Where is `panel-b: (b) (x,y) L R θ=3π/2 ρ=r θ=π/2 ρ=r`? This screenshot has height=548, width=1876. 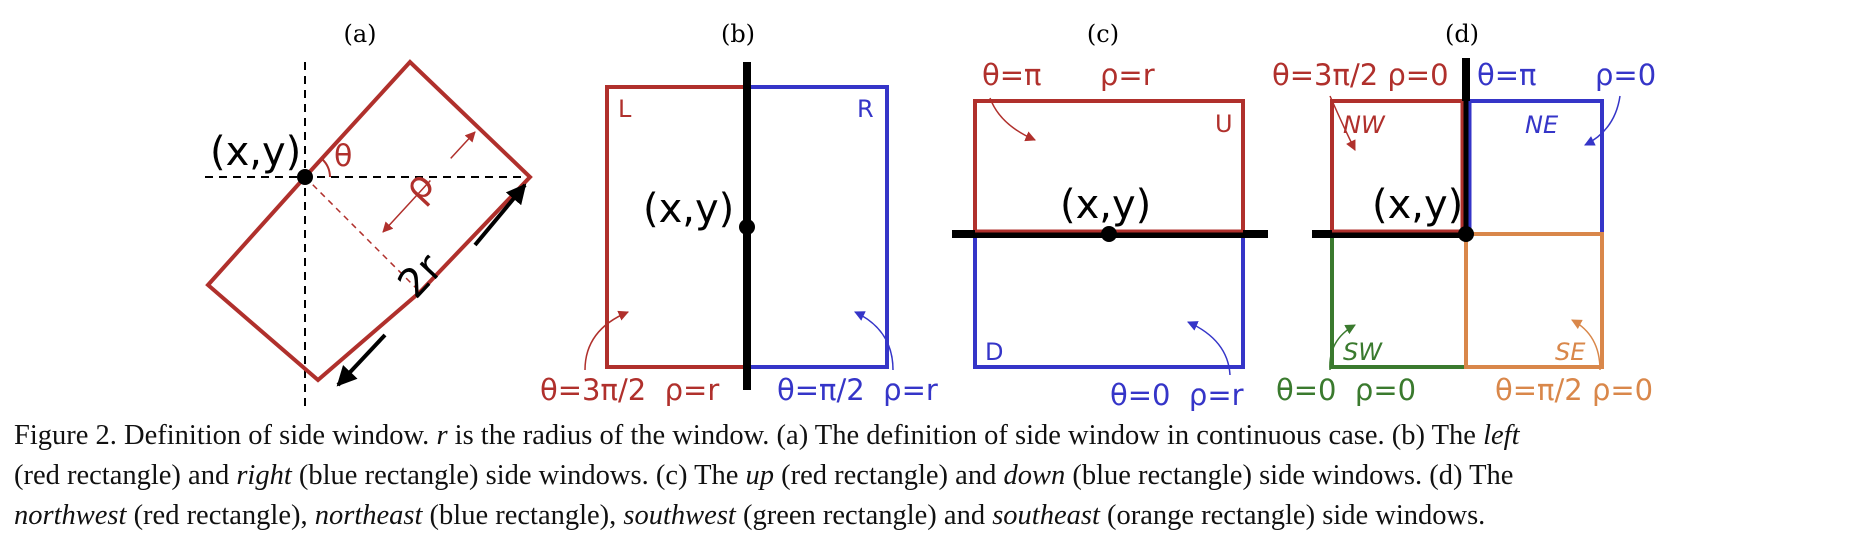 panel-b: (b) (x,y) L R θ=3π/2 ρ=r θ=π/2 ρ=r is located at coordinates (739, 213).